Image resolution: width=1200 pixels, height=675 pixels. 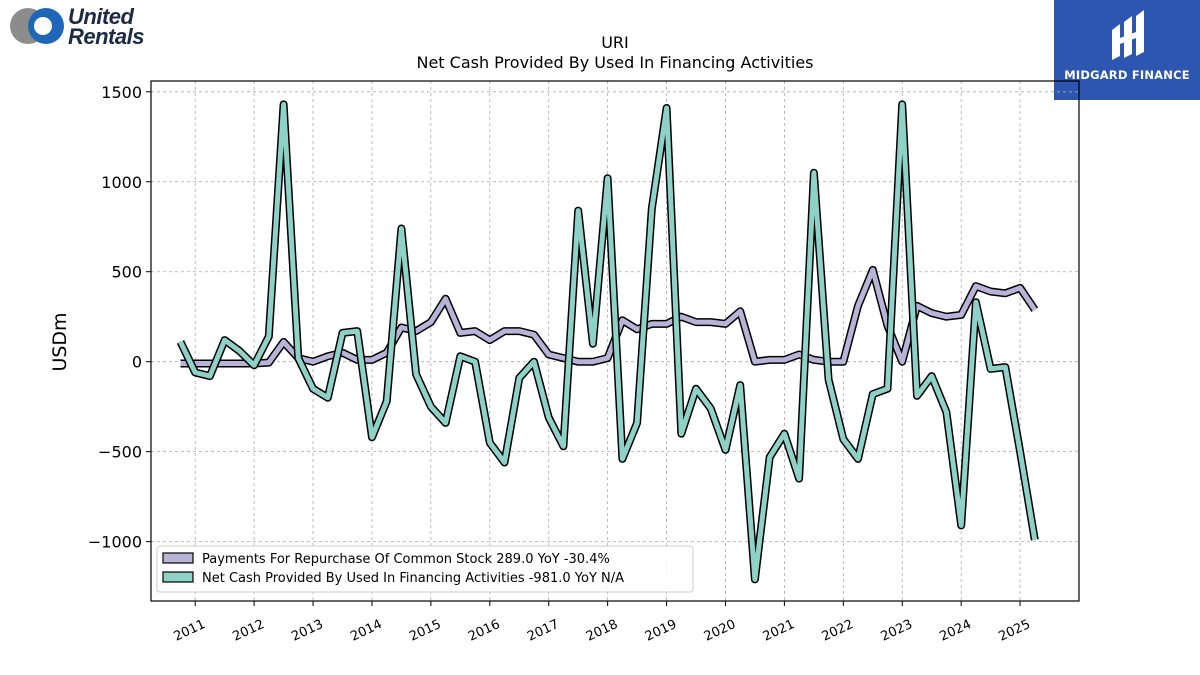 I want to click on y-tick-label: 1500, so click(x=121, y=92).